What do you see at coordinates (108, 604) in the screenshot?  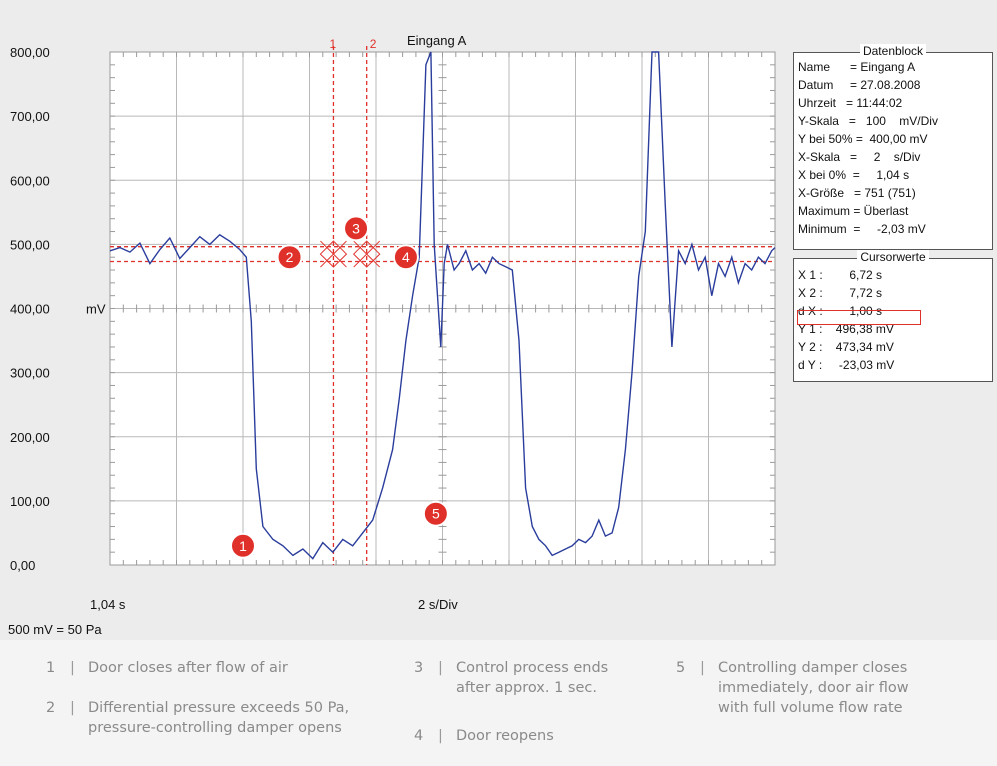 I see `x-start-label: 1,04 s` at bounding box center [108, 604].